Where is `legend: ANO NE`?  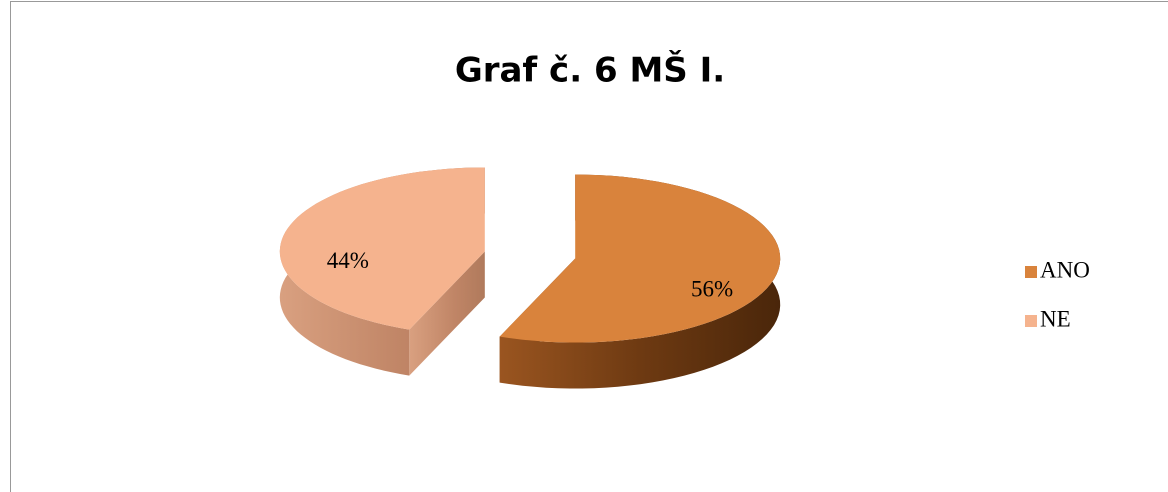 legend: ANO NE is located at coordinates (1057, 294).